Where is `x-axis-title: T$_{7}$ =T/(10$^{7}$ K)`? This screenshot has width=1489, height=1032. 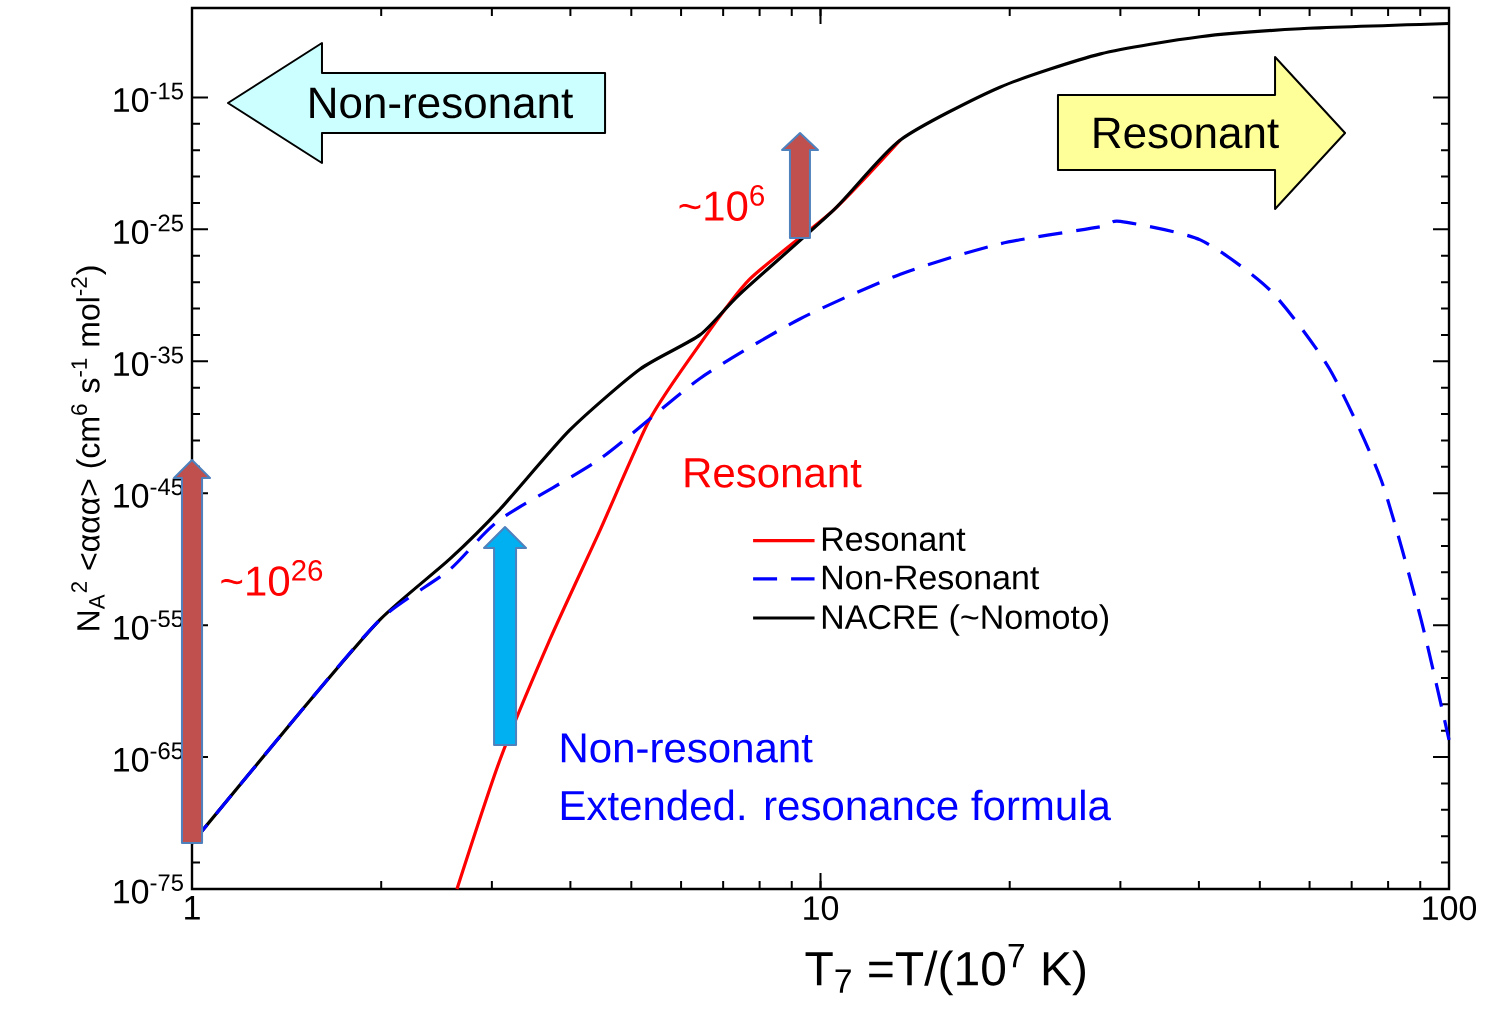
x-axis-title: T$_{7}$ =T/(10$^{7}$ K) is located at coordinates (945, 970).